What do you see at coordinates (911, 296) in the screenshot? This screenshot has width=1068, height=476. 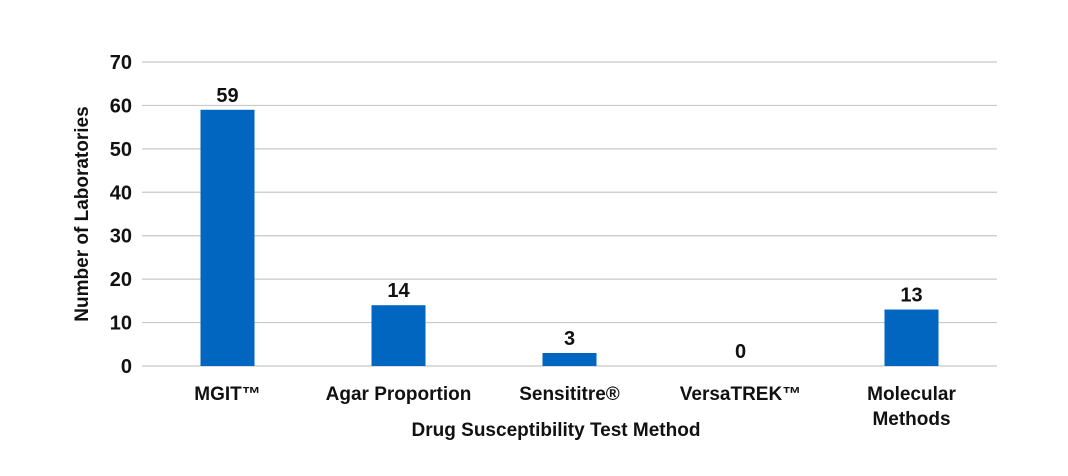 I see `data-label: 13` at bounding box center [911, 296].